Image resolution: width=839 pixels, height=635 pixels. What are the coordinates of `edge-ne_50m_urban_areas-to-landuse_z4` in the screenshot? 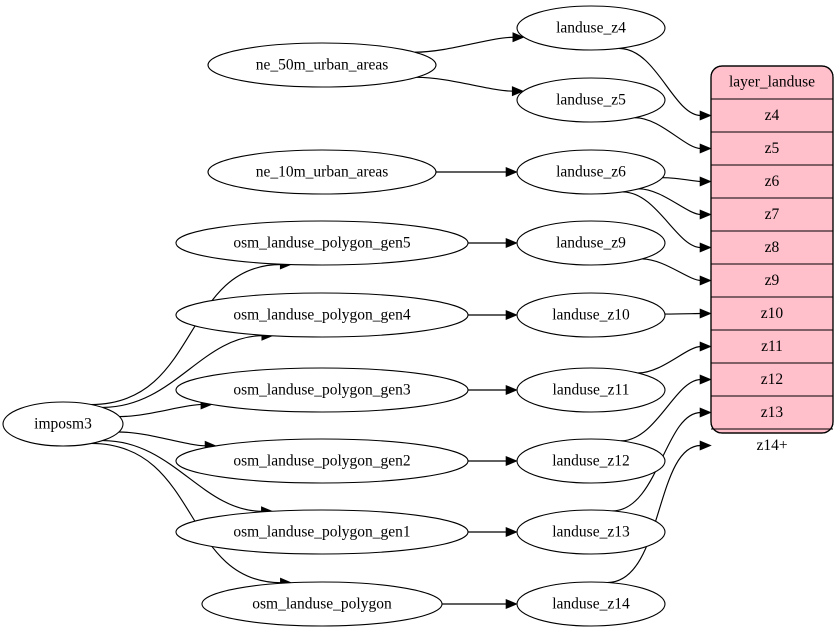 It's located at (469, 42).